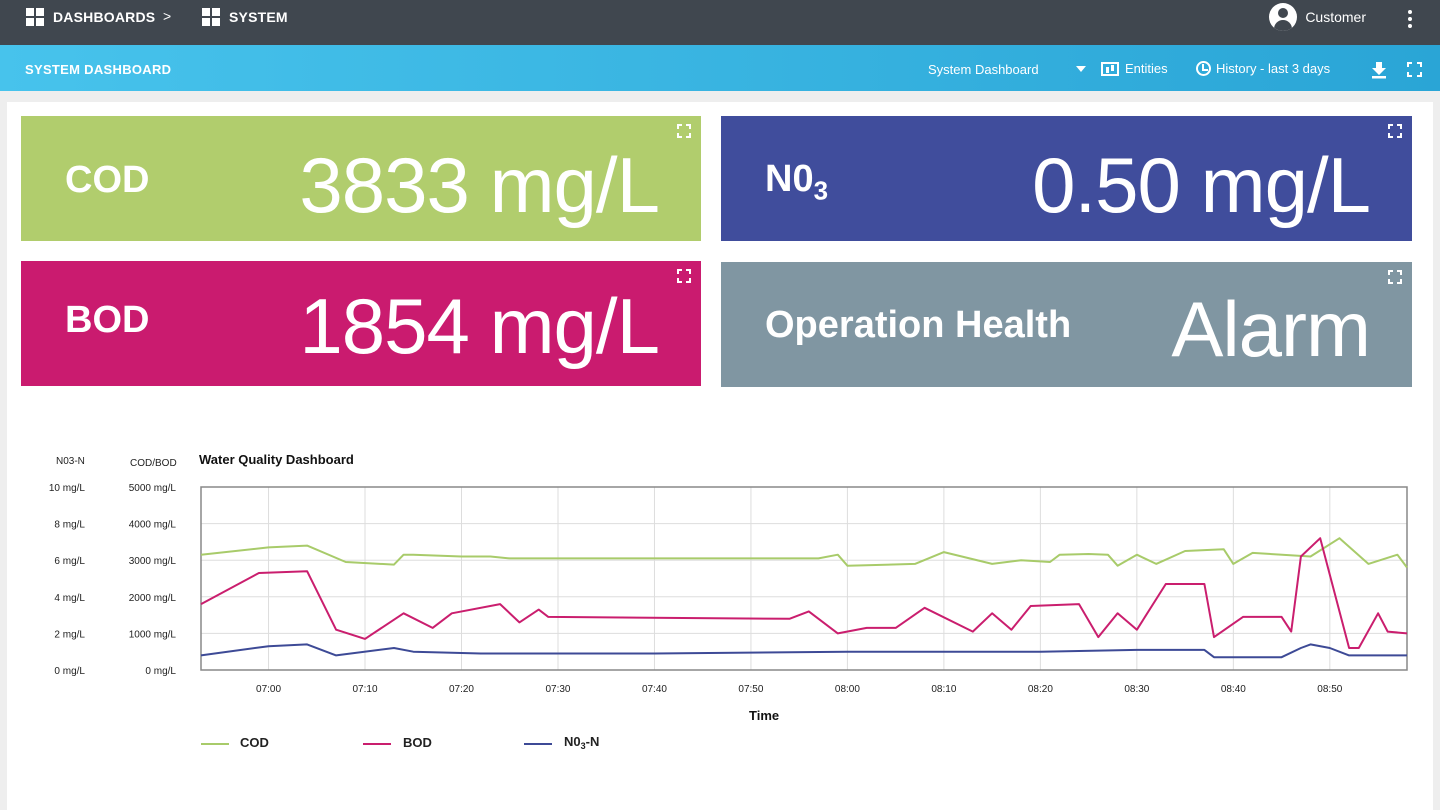  What do you see at coordinates (804, 553) in the screenshot?
I see `series-line-cod` at bounding box center [804, 553].